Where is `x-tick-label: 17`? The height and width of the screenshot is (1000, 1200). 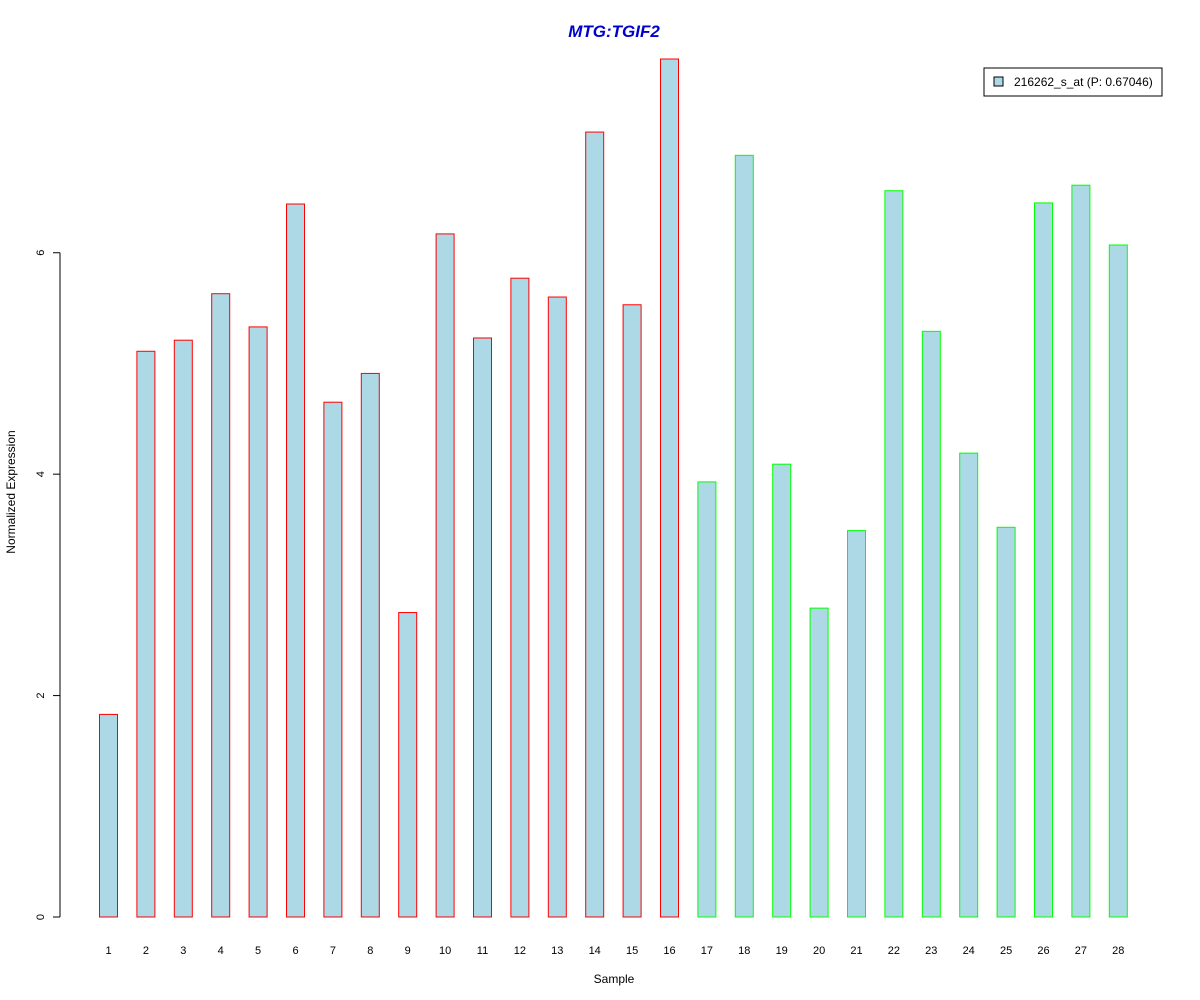 x-tick-label: 17 is located at coordinates (707, 951).